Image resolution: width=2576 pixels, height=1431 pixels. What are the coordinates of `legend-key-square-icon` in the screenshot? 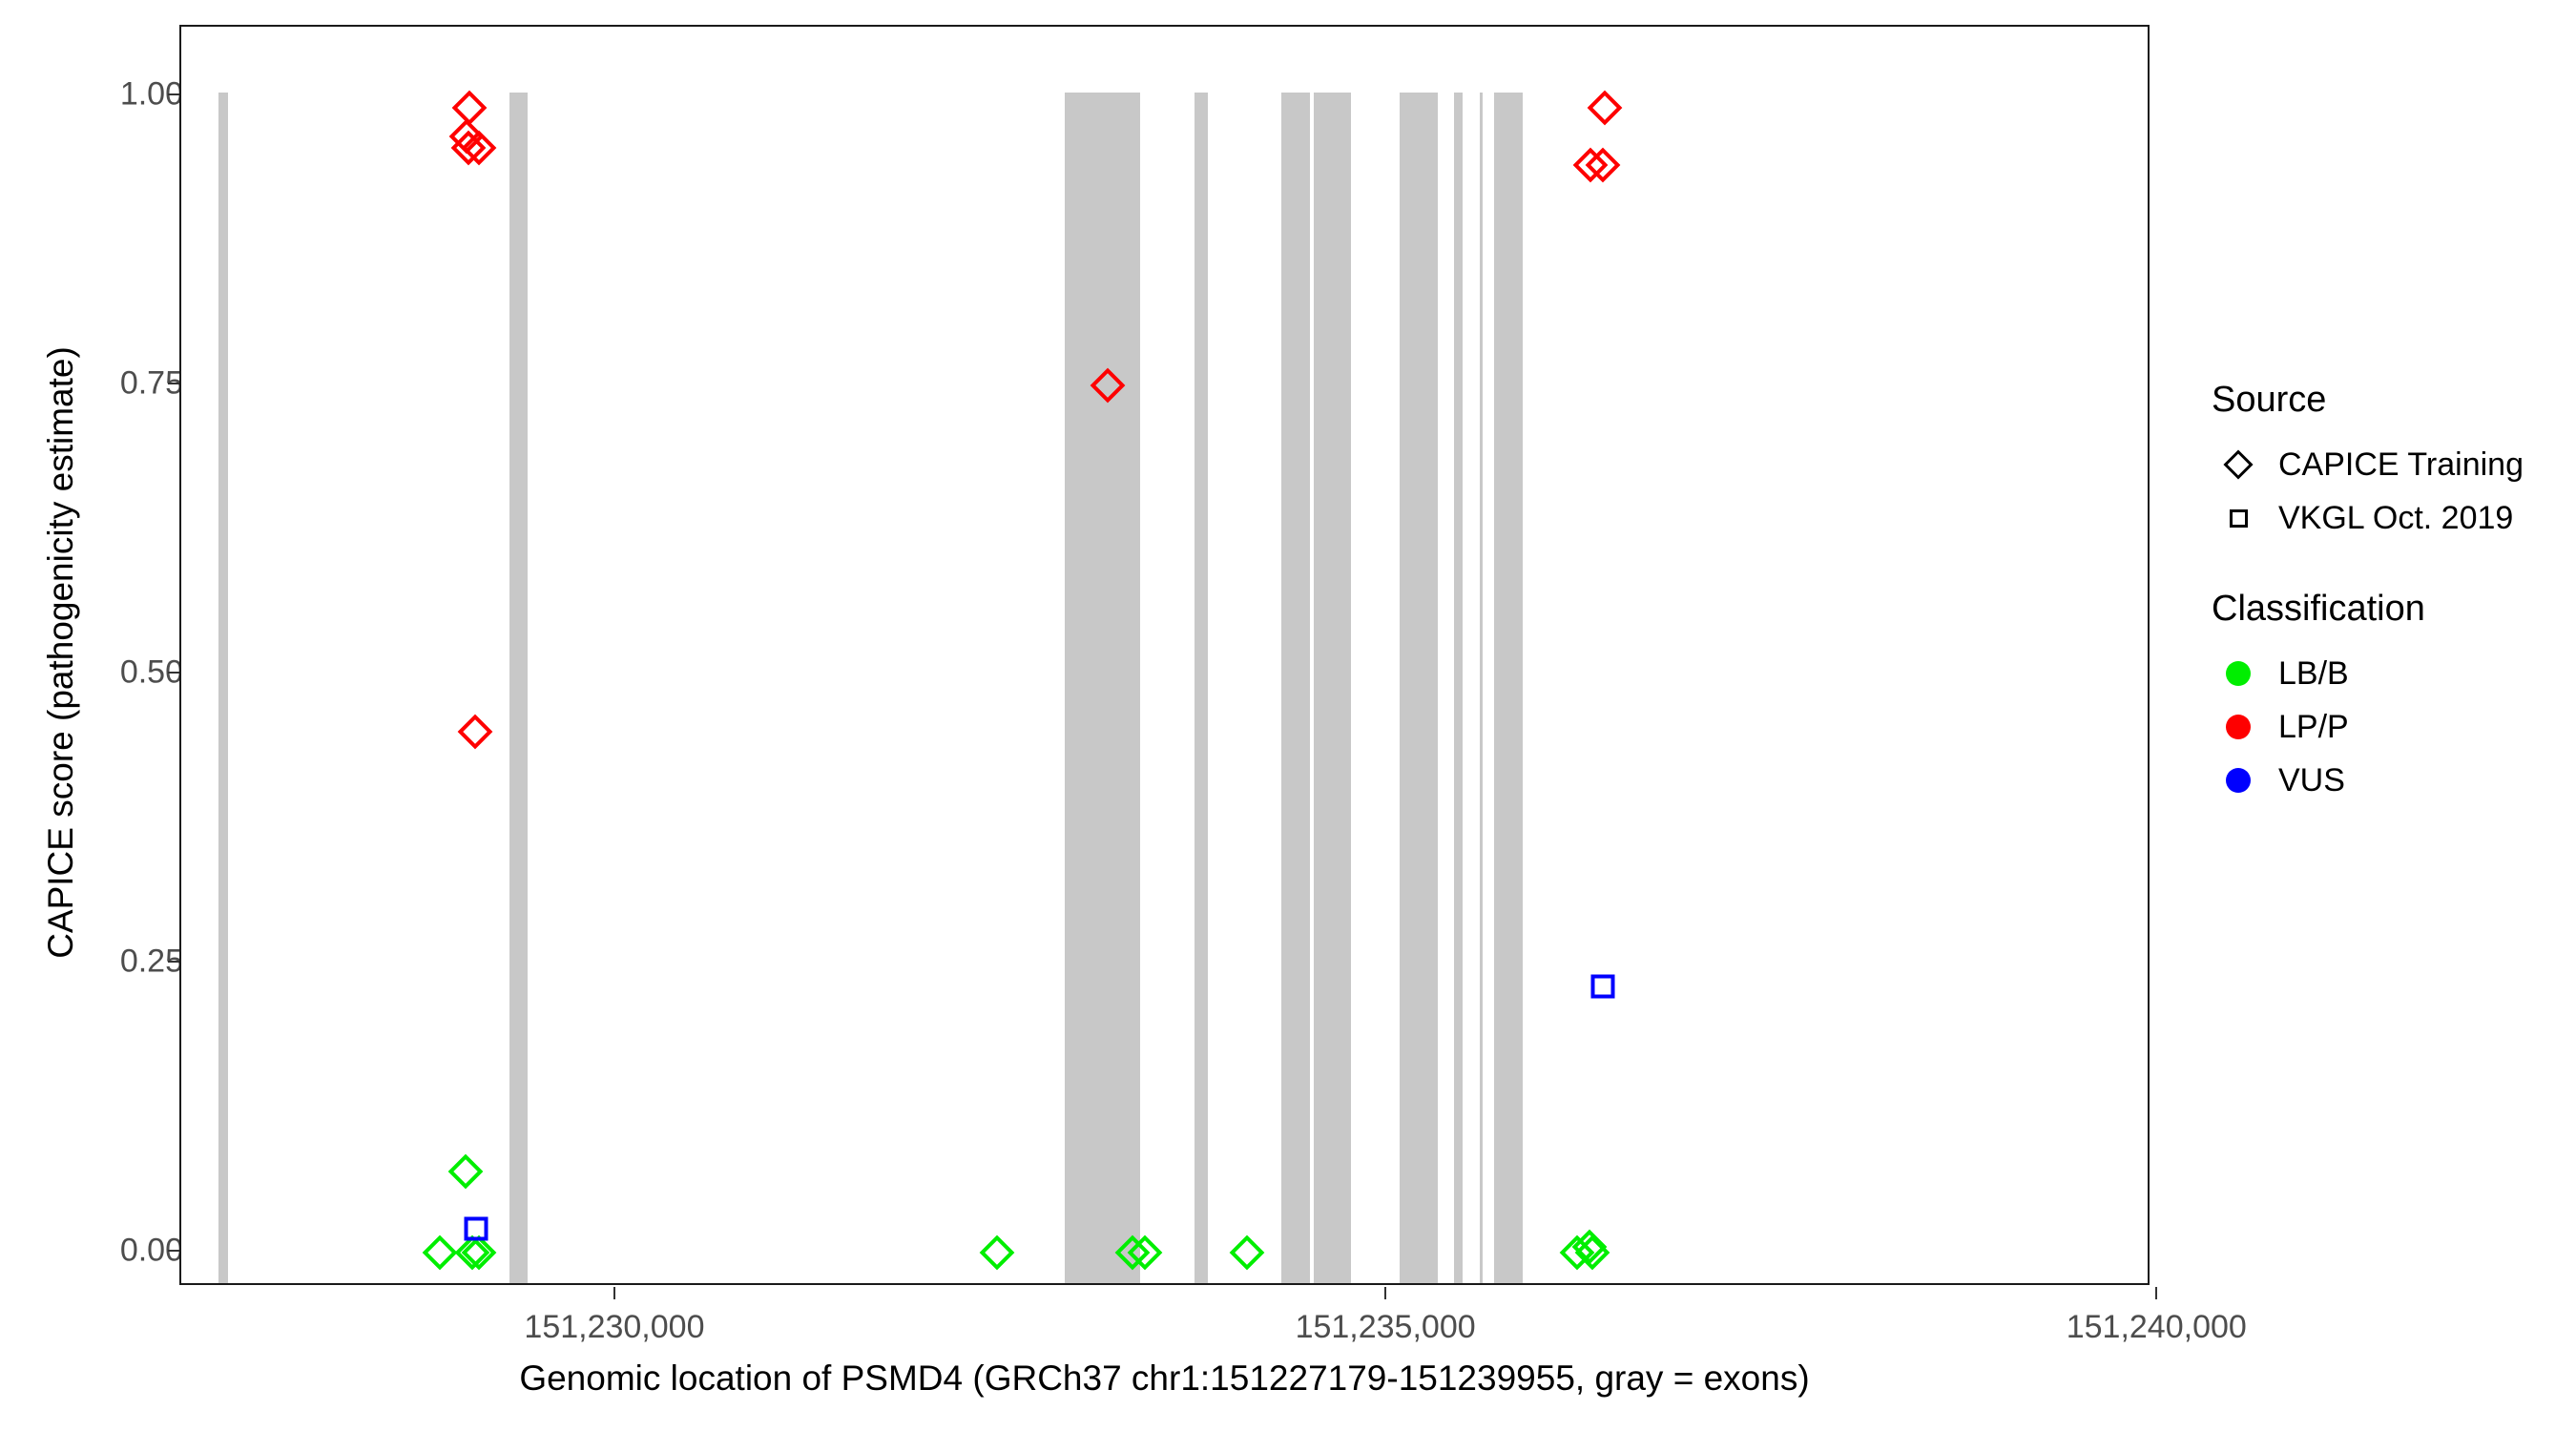 It's located at (2238, 518).